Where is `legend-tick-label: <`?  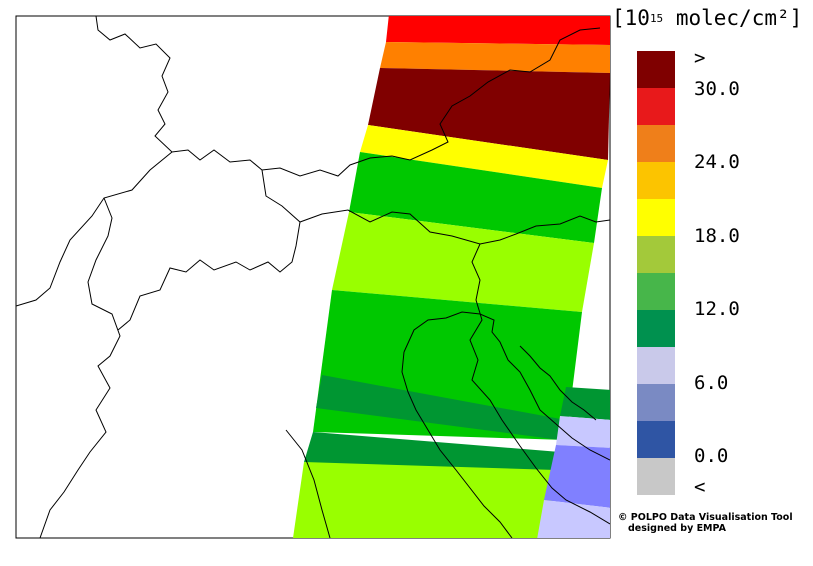 legend-tick-label: < is located at coordinates (700, 487).